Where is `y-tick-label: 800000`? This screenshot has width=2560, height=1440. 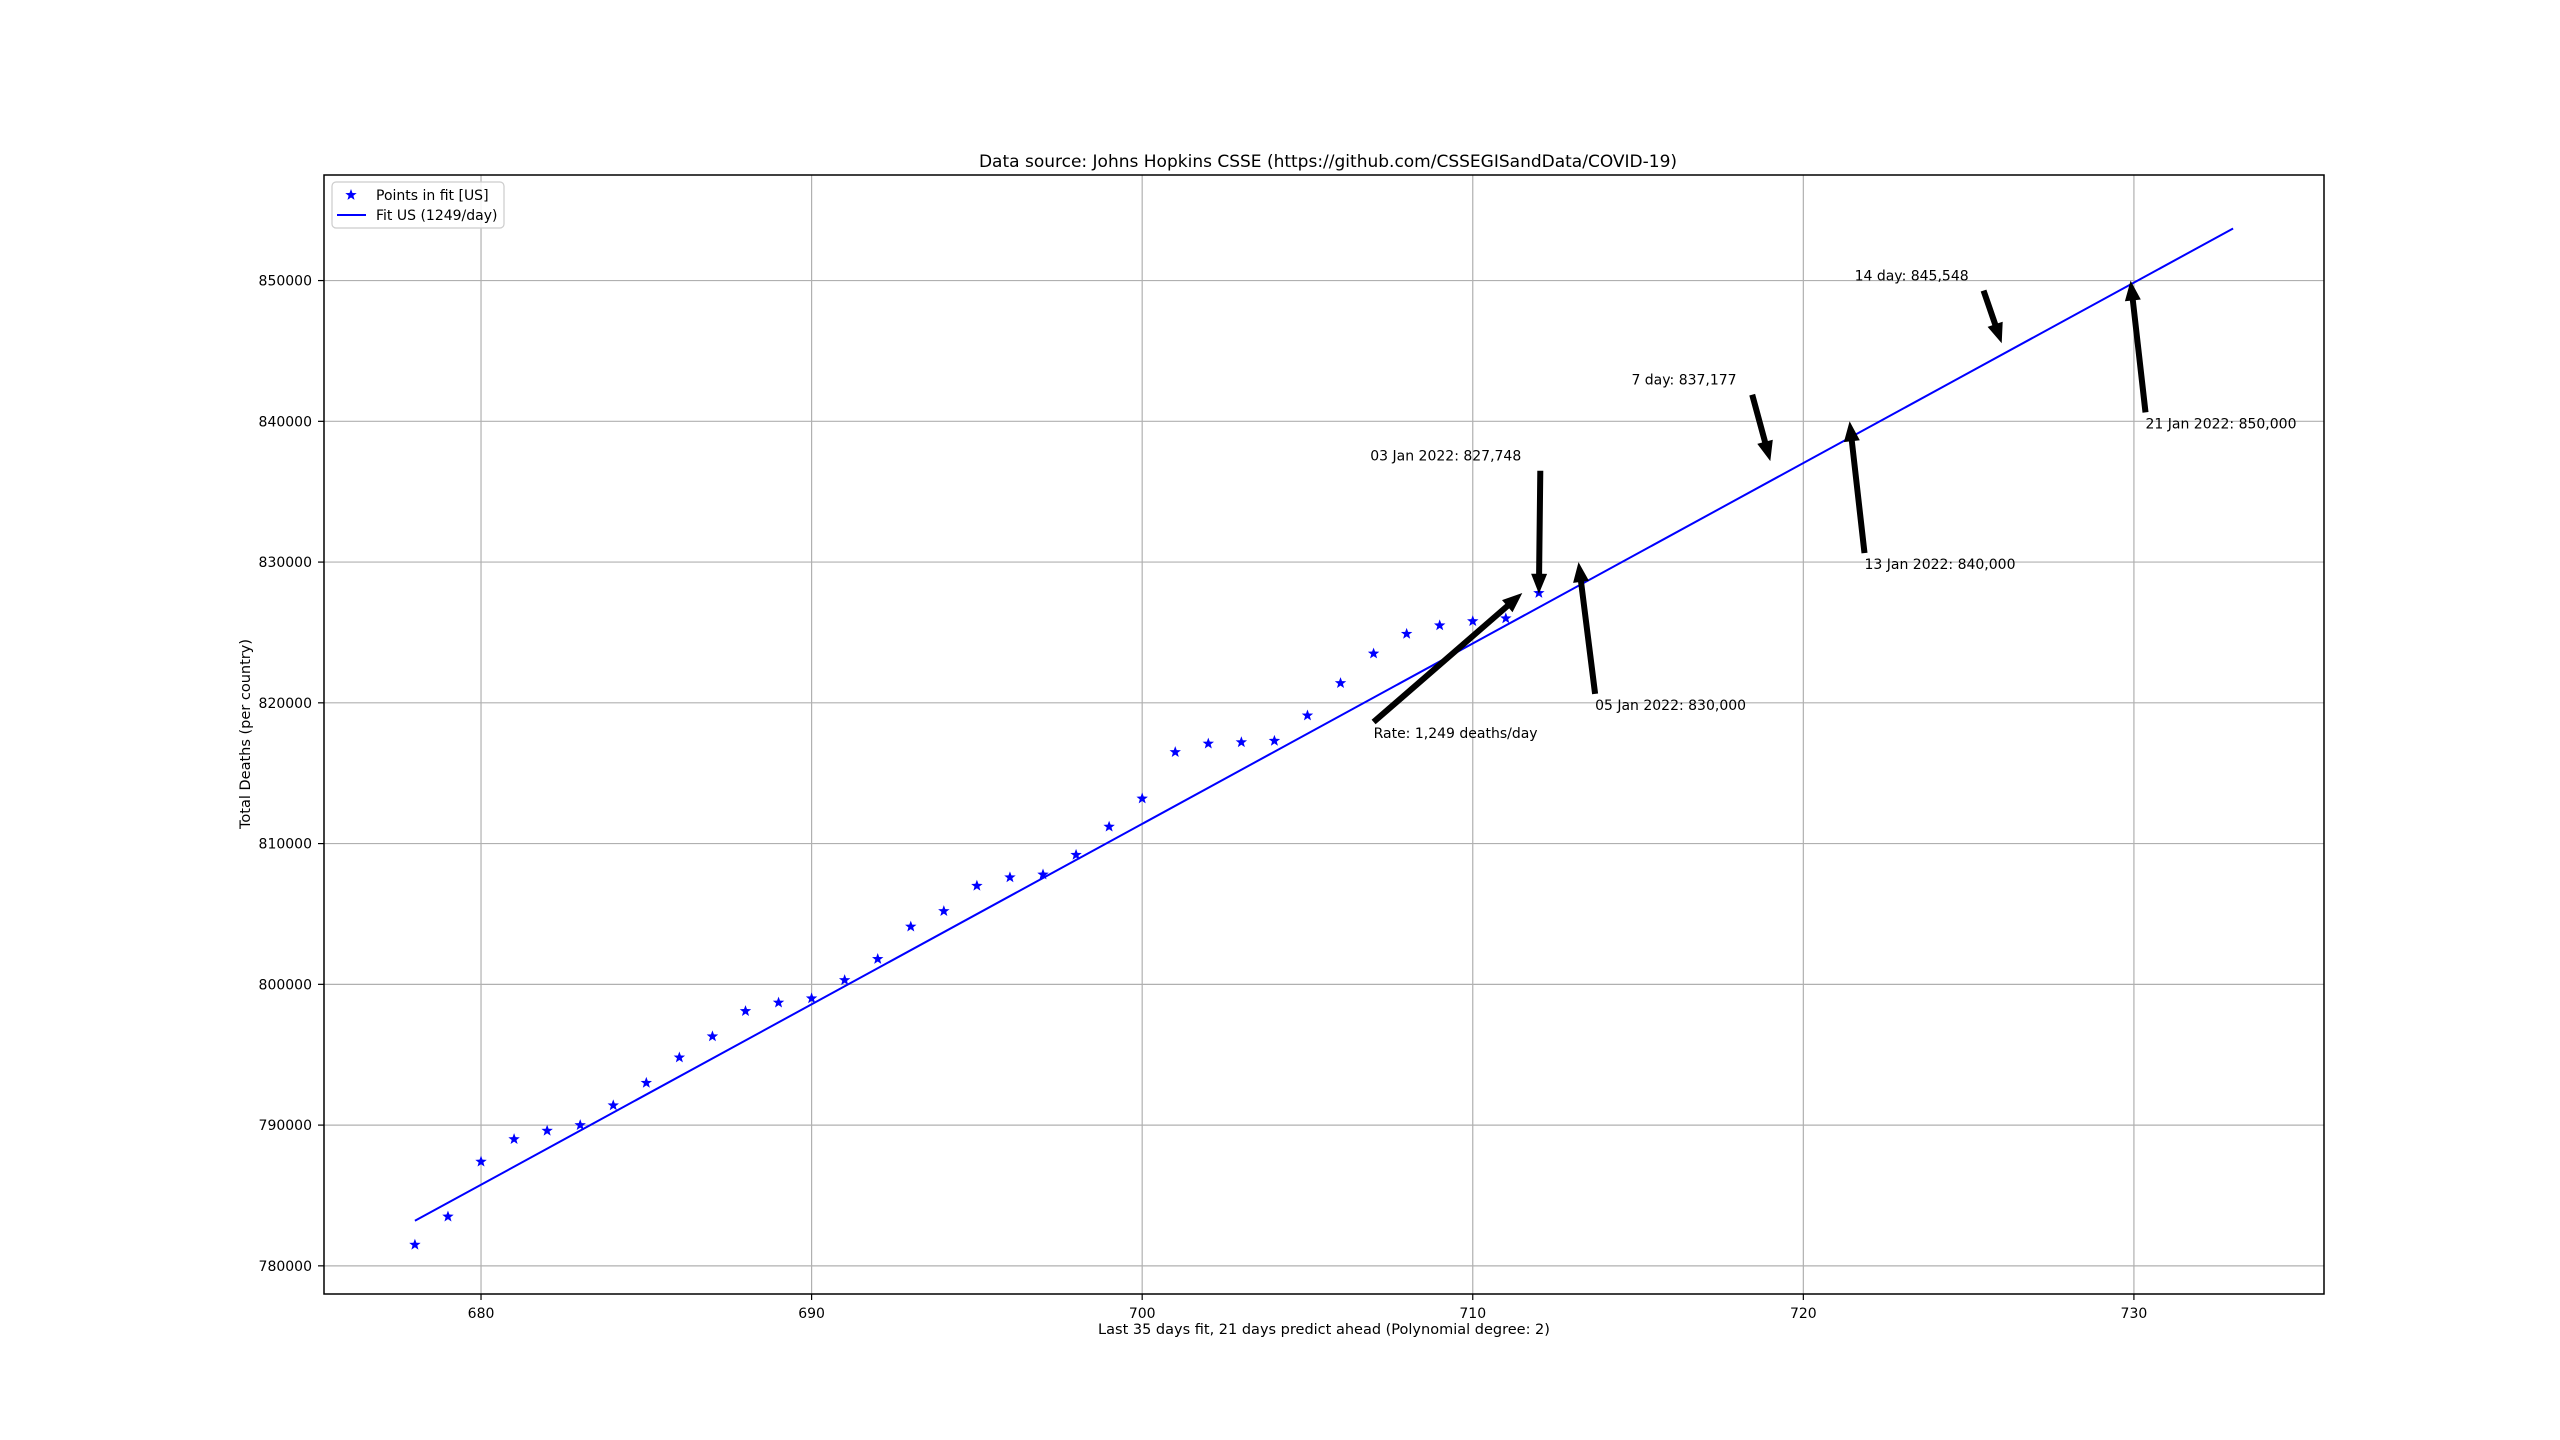
y-tick-label: 800000 is located at coordinates (285, 985).